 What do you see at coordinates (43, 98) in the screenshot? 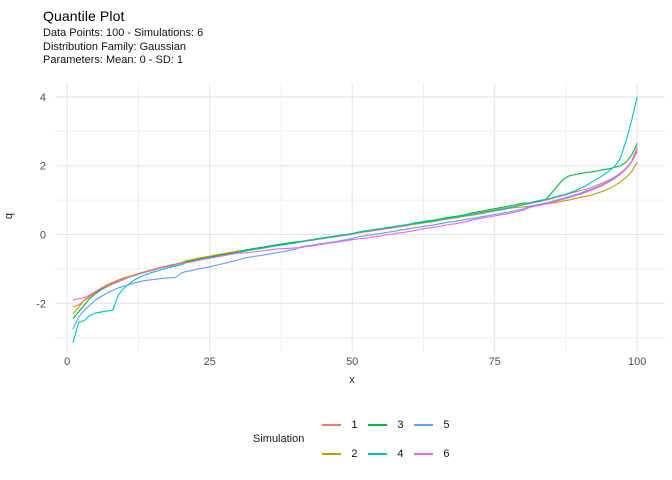
I see `y-tick-label: 4` at bounding box center [43, 98].